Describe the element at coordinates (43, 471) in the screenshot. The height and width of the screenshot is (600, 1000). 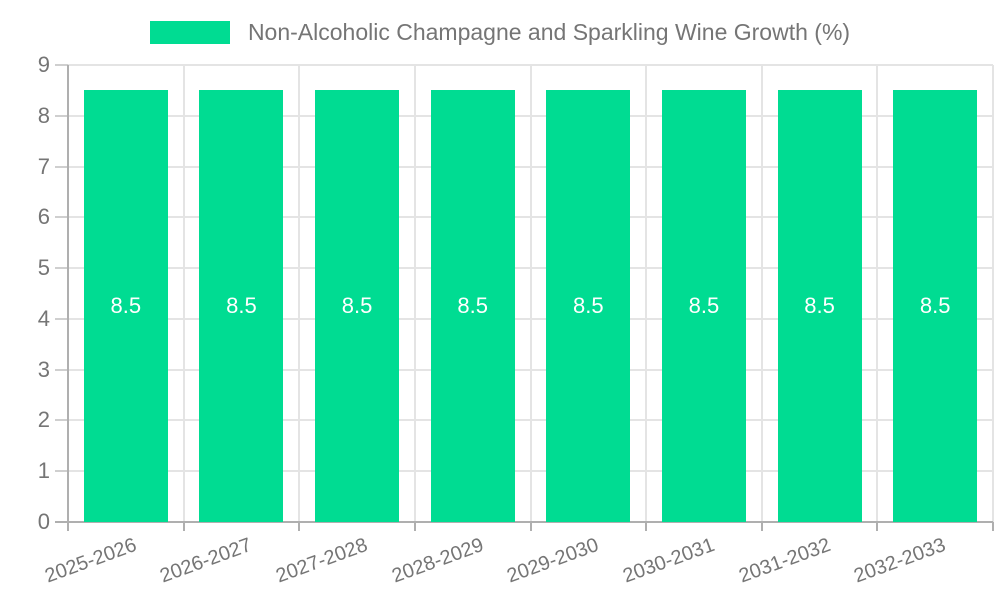
I see `y-axis-label: 1` at that location.